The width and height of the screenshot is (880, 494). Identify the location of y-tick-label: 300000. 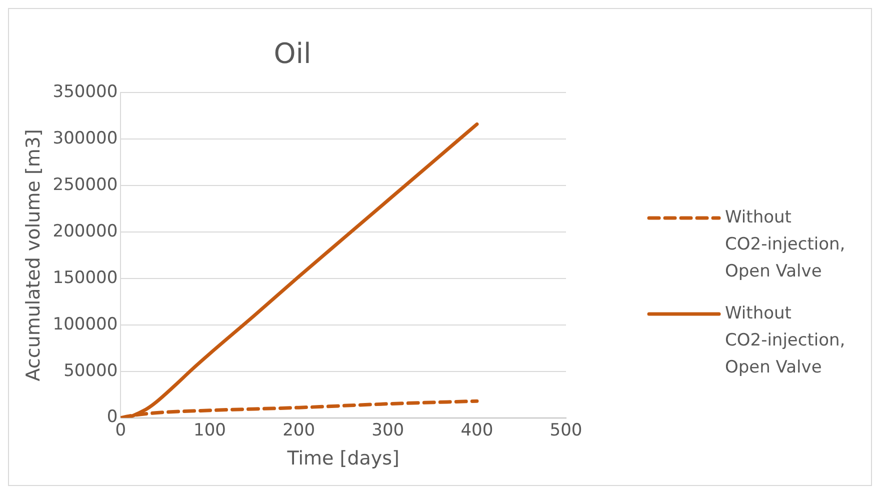
(85, 138).